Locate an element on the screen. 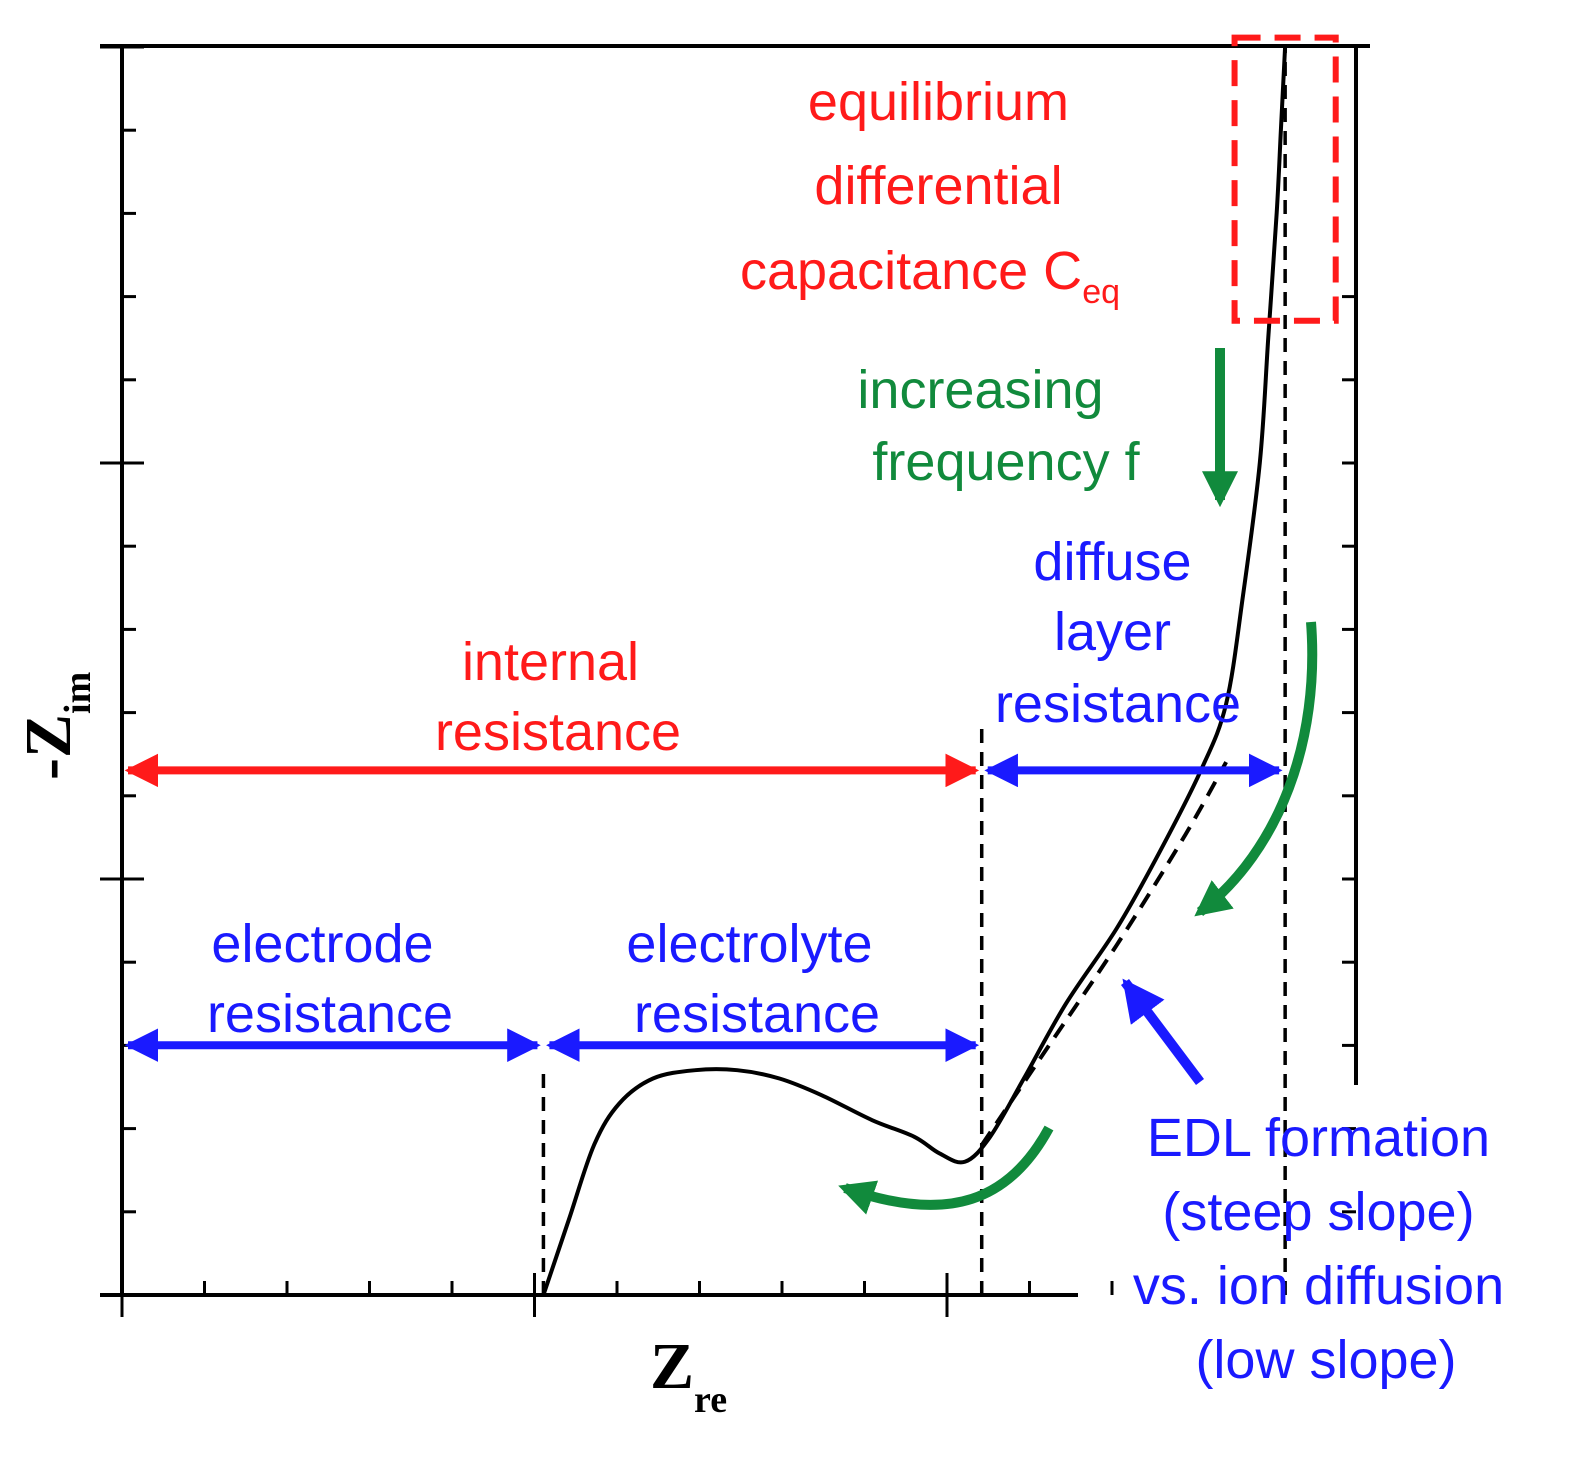 This screenshot has width=1586, height=1463. curved-arrow-bottom is located at coordinates (946, 1170).